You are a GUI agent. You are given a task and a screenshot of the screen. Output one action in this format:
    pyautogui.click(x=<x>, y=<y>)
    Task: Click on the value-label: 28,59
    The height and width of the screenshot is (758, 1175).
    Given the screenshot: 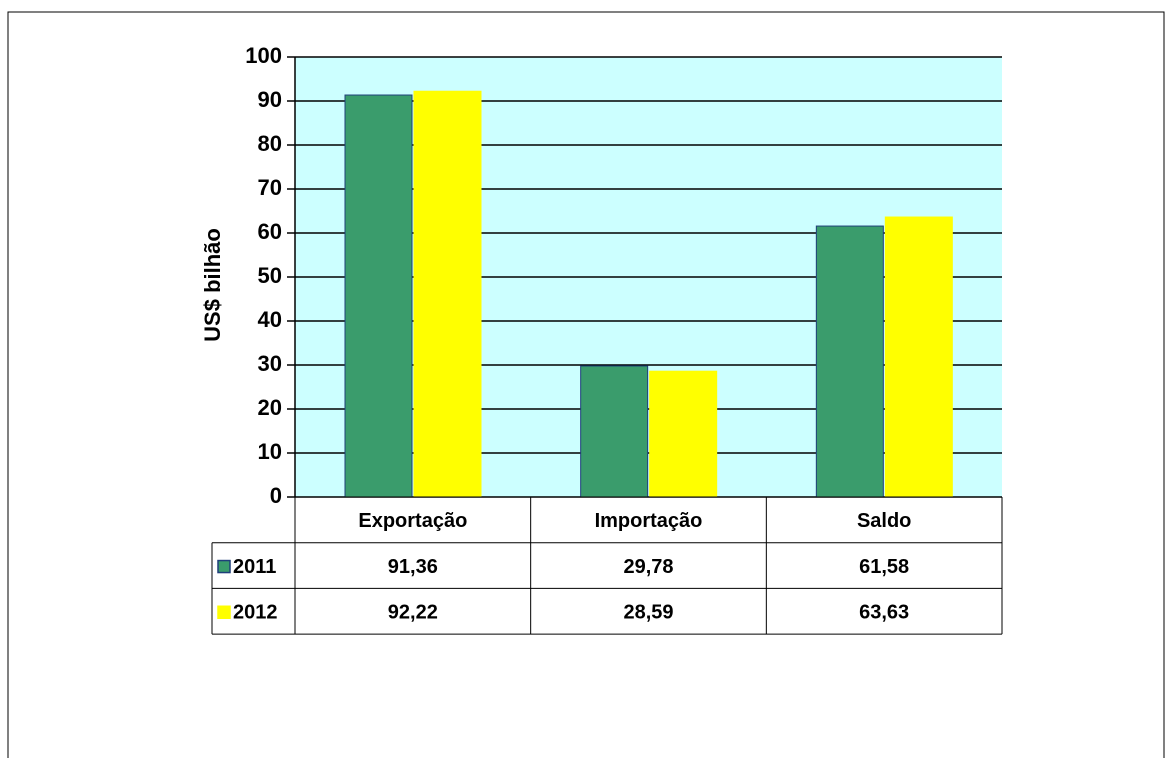 What is the action you would take?
    pyautogui.click(x=648, y=613)
    